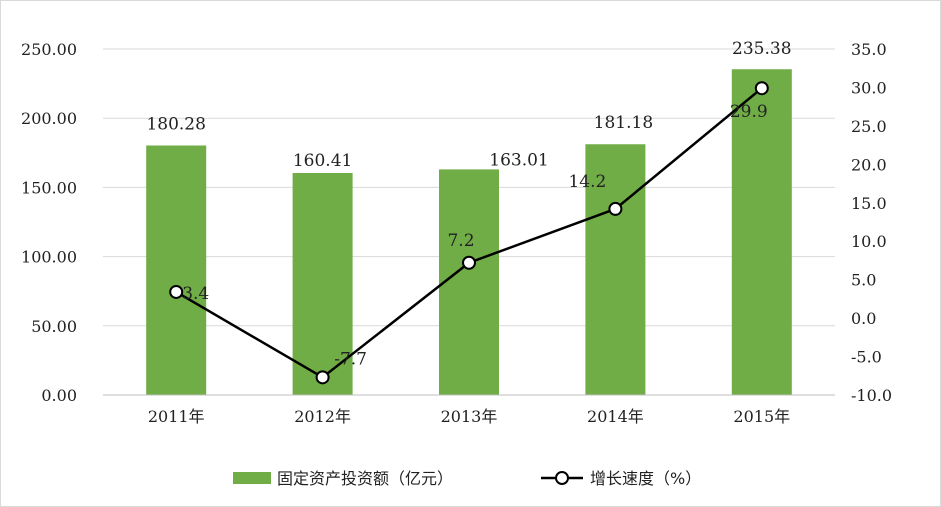 This screenshot has height=507, width=941. What do you see at coordinates (49, 118) in the screenshot?
I see `y-left-tick-label: 200.00` at bounding box center [49, 118].